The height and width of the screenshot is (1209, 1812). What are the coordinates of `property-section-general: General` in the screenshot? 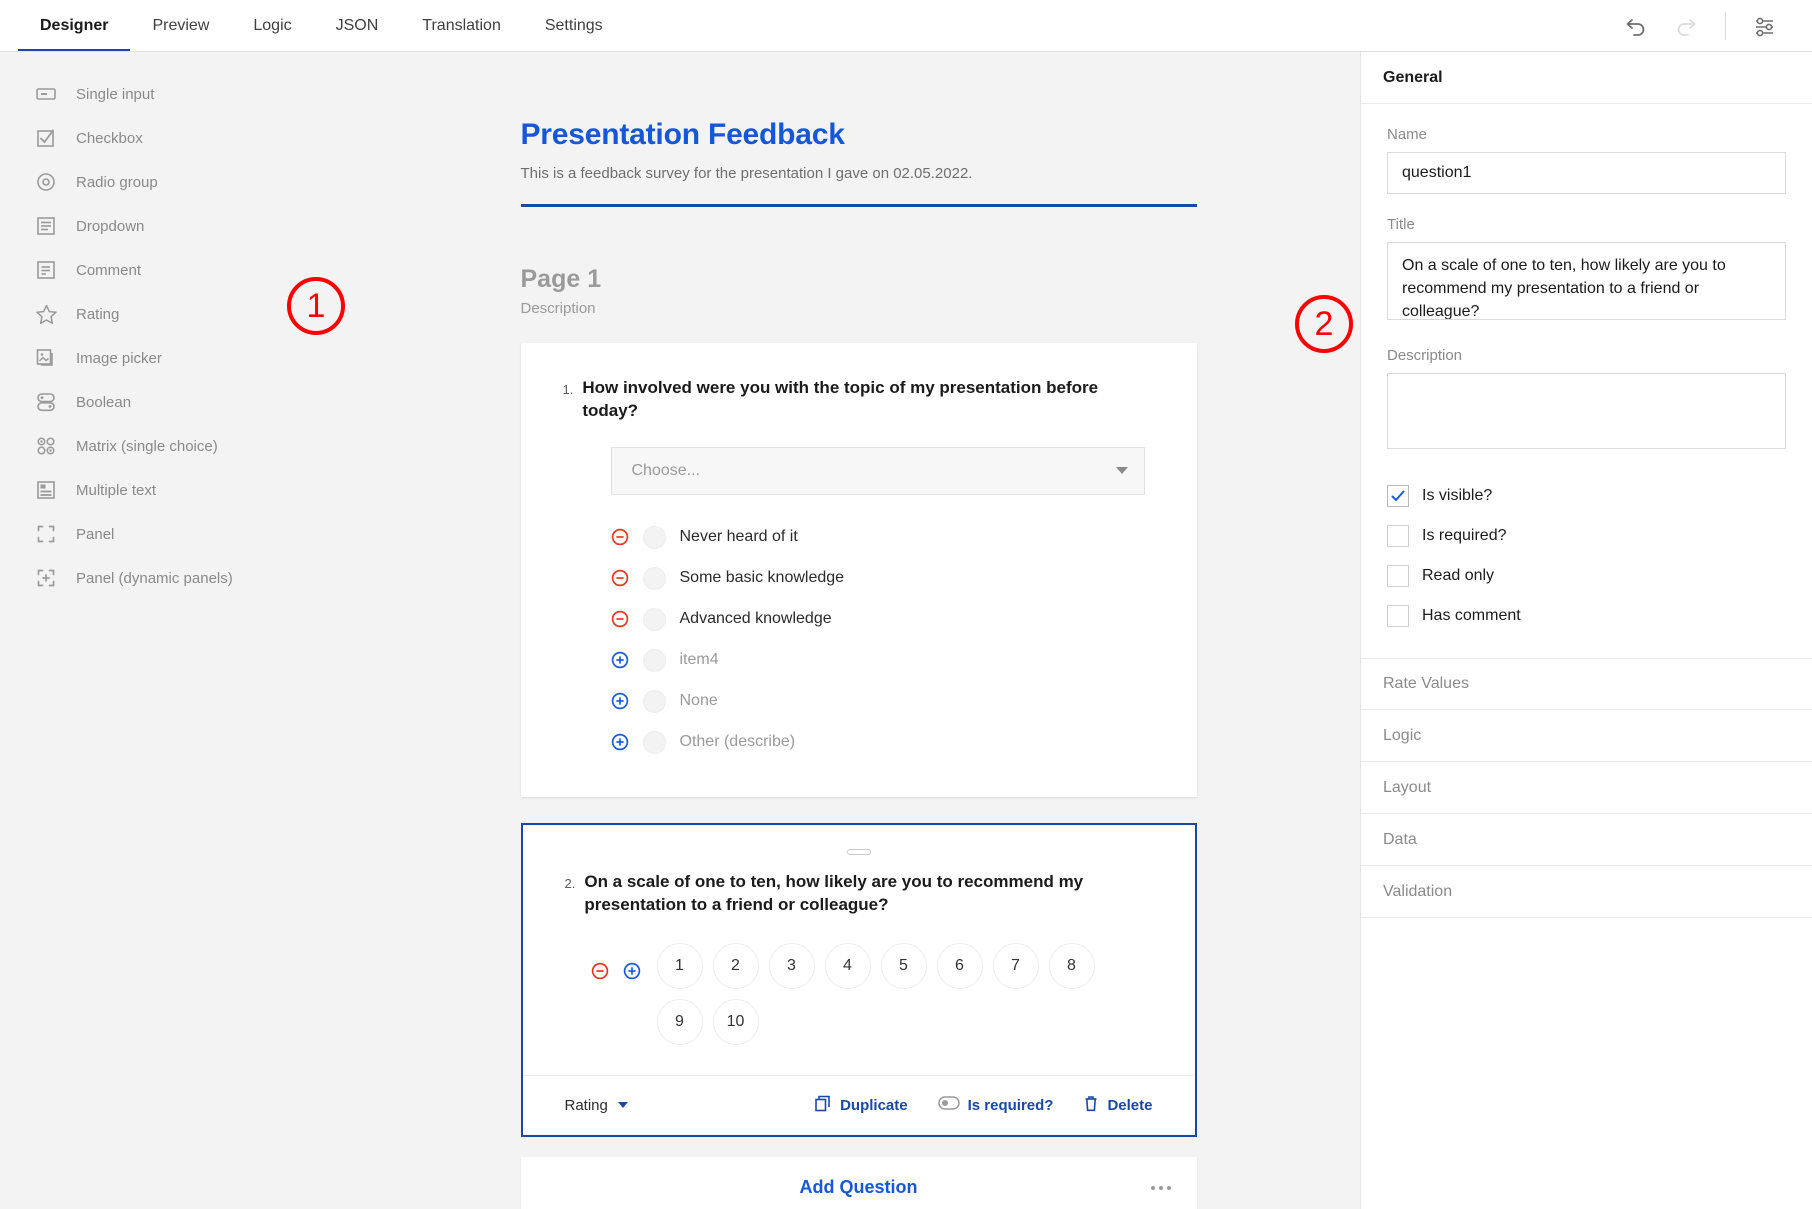 It's located at (1586, 78).